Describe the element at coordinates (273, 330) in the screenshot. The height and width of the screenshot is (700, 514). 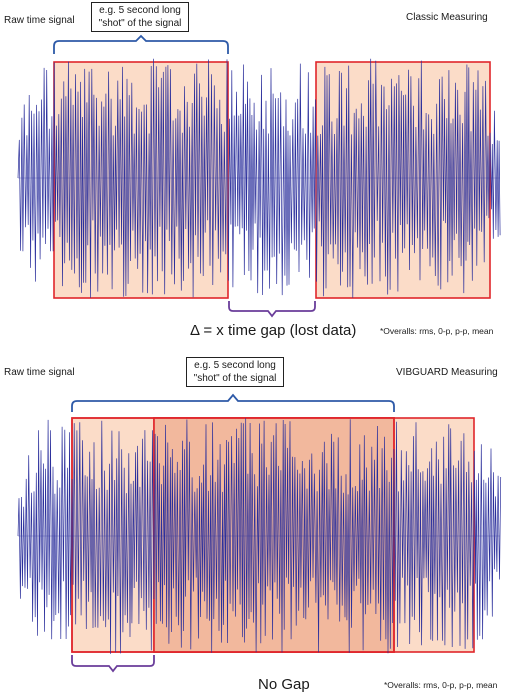
I see `time-gap-label: Δ = x time gap (lost data)` at that location.